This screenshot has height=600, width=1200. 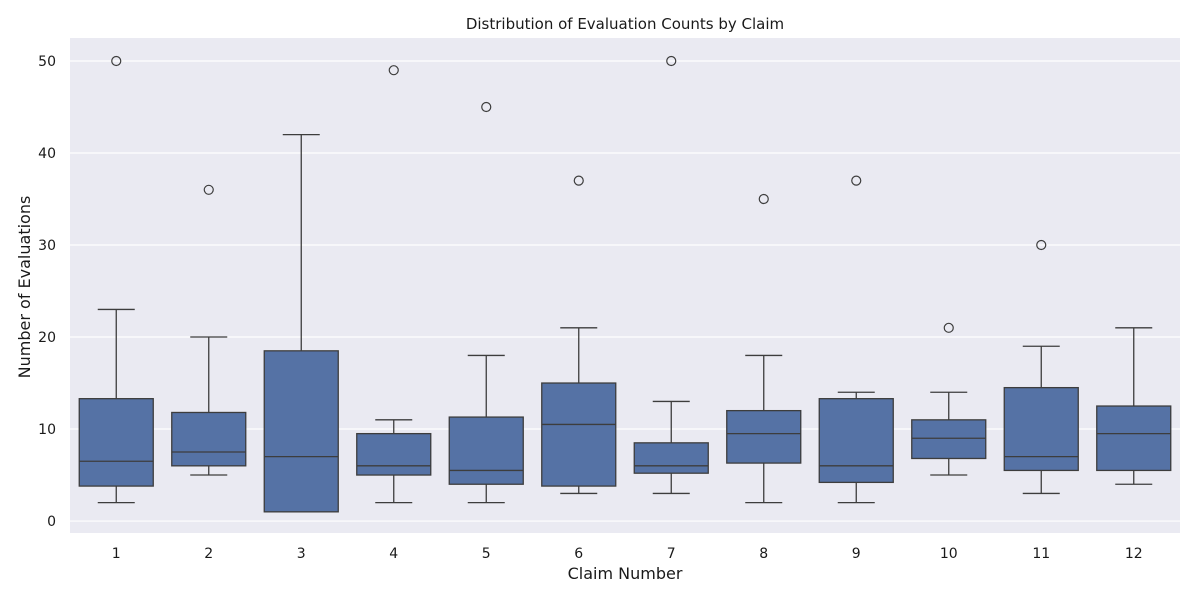 What do you see at coordinates (627, 554) in the screenshot?
I see `x-tick-labels: 1 2 3 4 5 6 7 8 9 10 11 12` at bounding box center [627, 554].